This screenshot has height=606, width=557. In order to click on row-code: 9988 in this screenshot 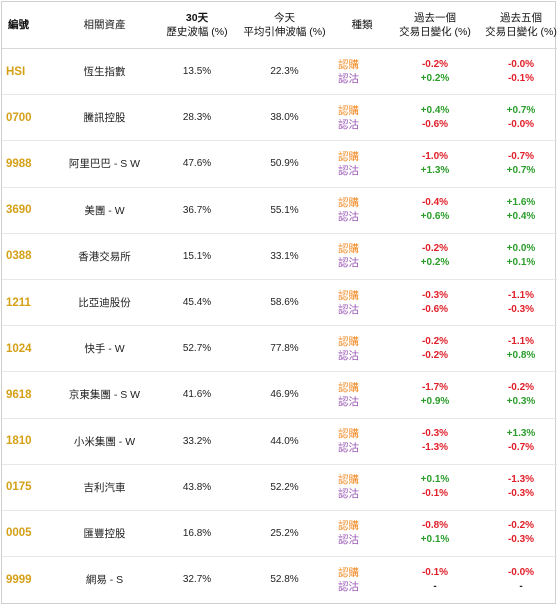, I will do `click(27, 164)`.